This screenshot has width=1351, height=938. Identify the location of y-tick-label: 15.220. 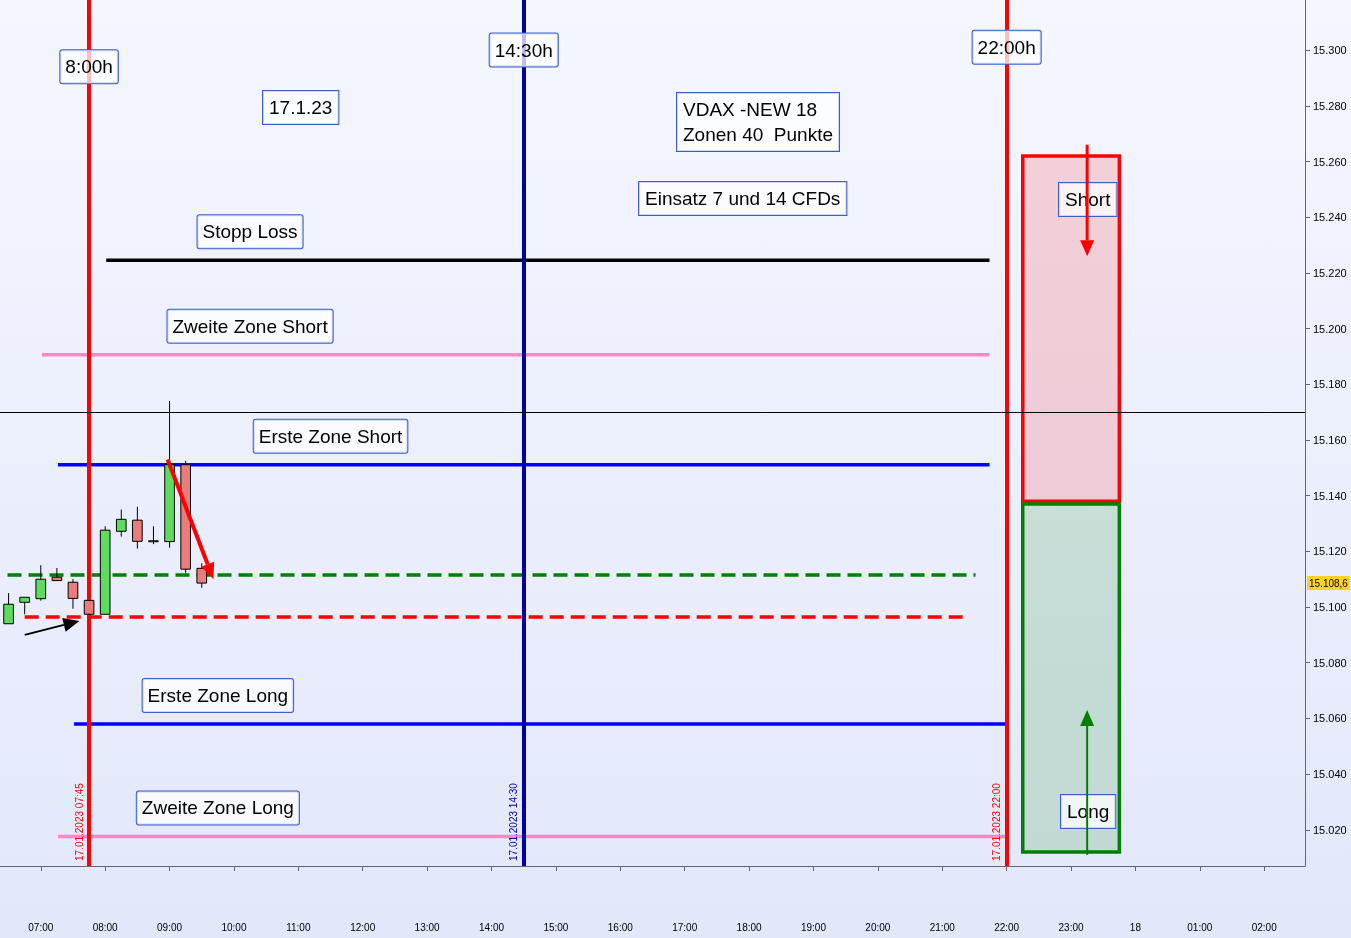
(1330, 272).